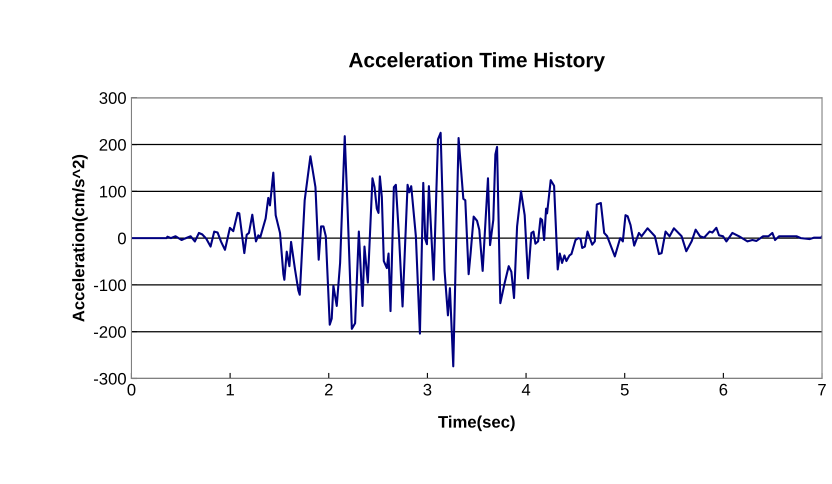 Image resolution: width=832 pixels, height=484 pixels. Describe the element at coordinates (476, 424) in the screenshot. I see `x-axis-title: Time(sec)` at that location.